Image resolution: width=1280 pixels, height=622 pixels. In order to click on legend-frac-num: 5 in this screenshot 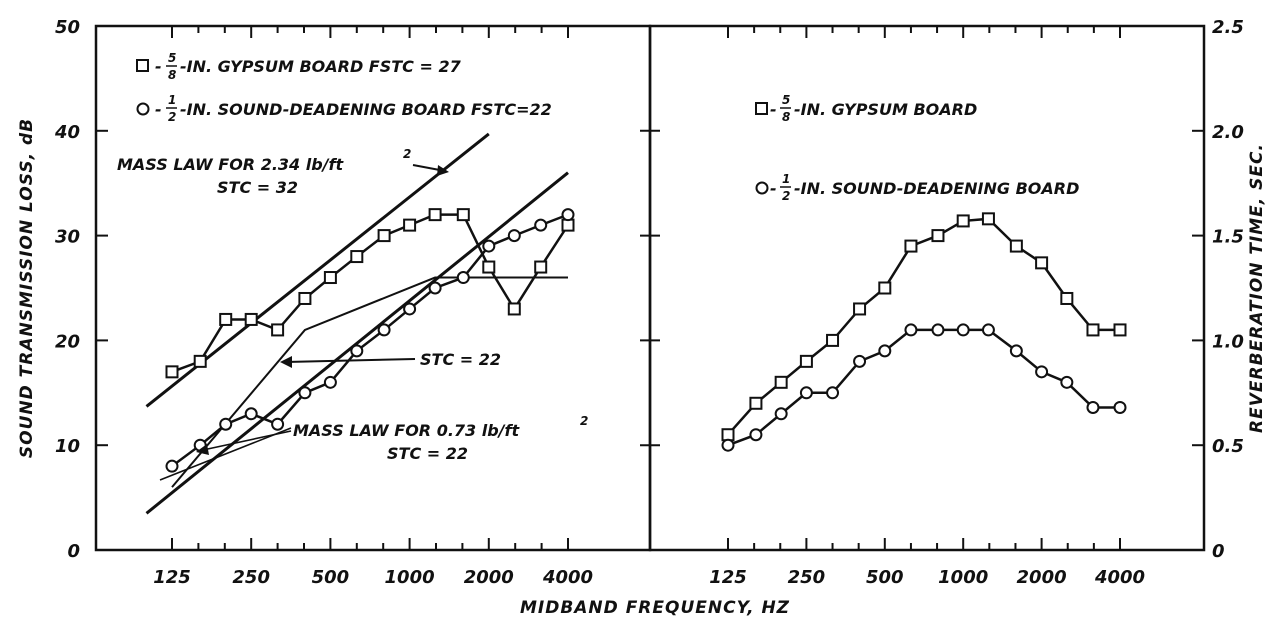, I will do `click(786, 100)`.